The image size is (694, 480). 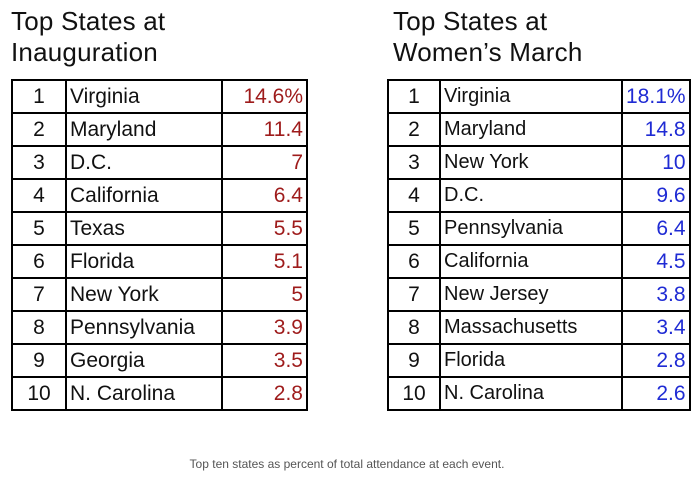 I want to click on table-row: 6 California 4.5, so click(x=539, y=261).